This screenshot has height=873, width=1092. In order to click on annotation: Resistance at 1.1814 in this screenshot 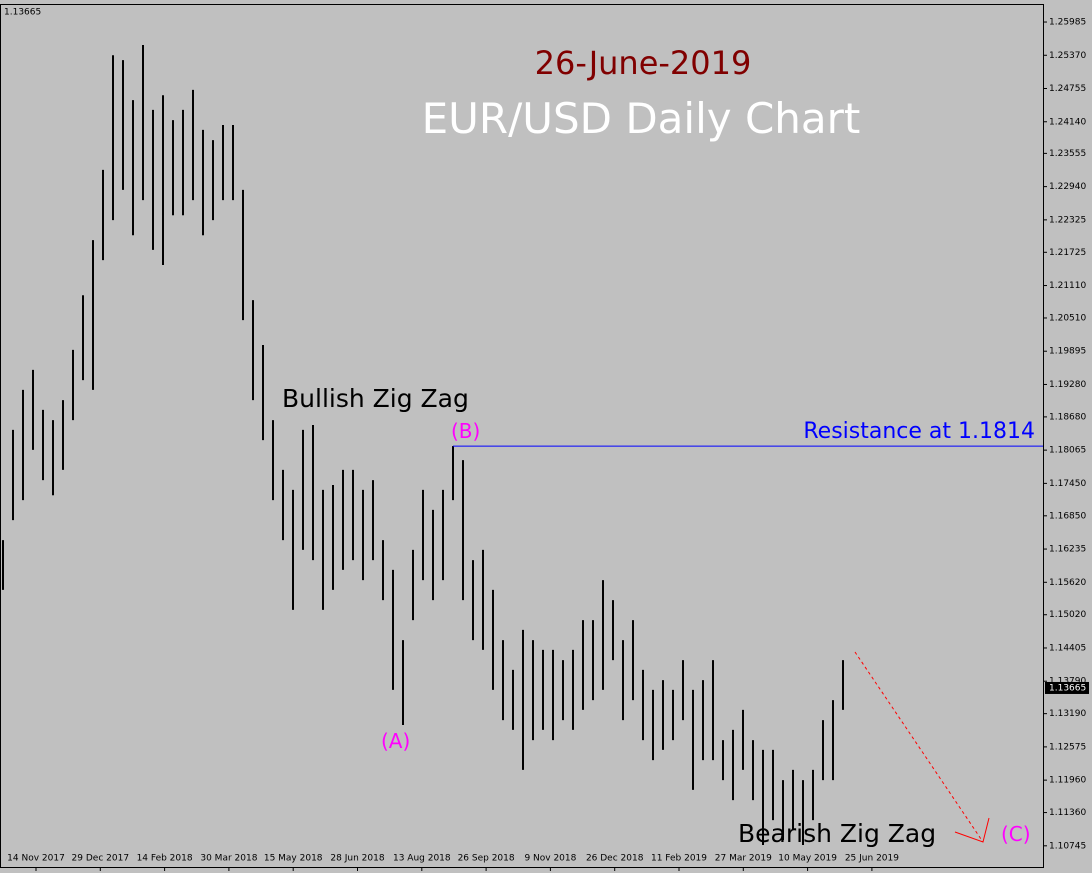, I will do `click(919, 431)`.